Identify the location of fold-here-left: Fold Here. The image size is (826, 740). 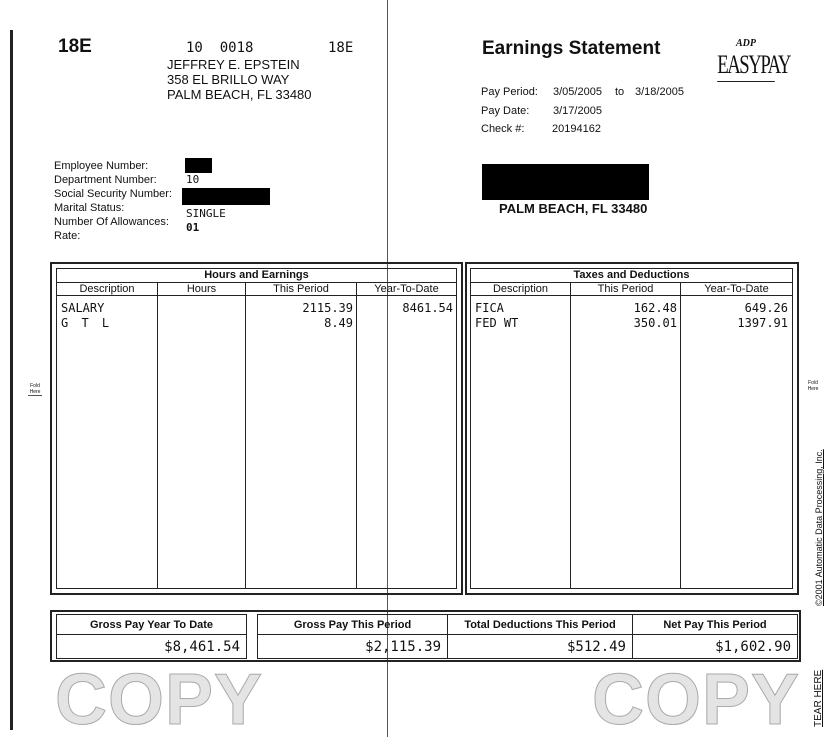
(35, 389).